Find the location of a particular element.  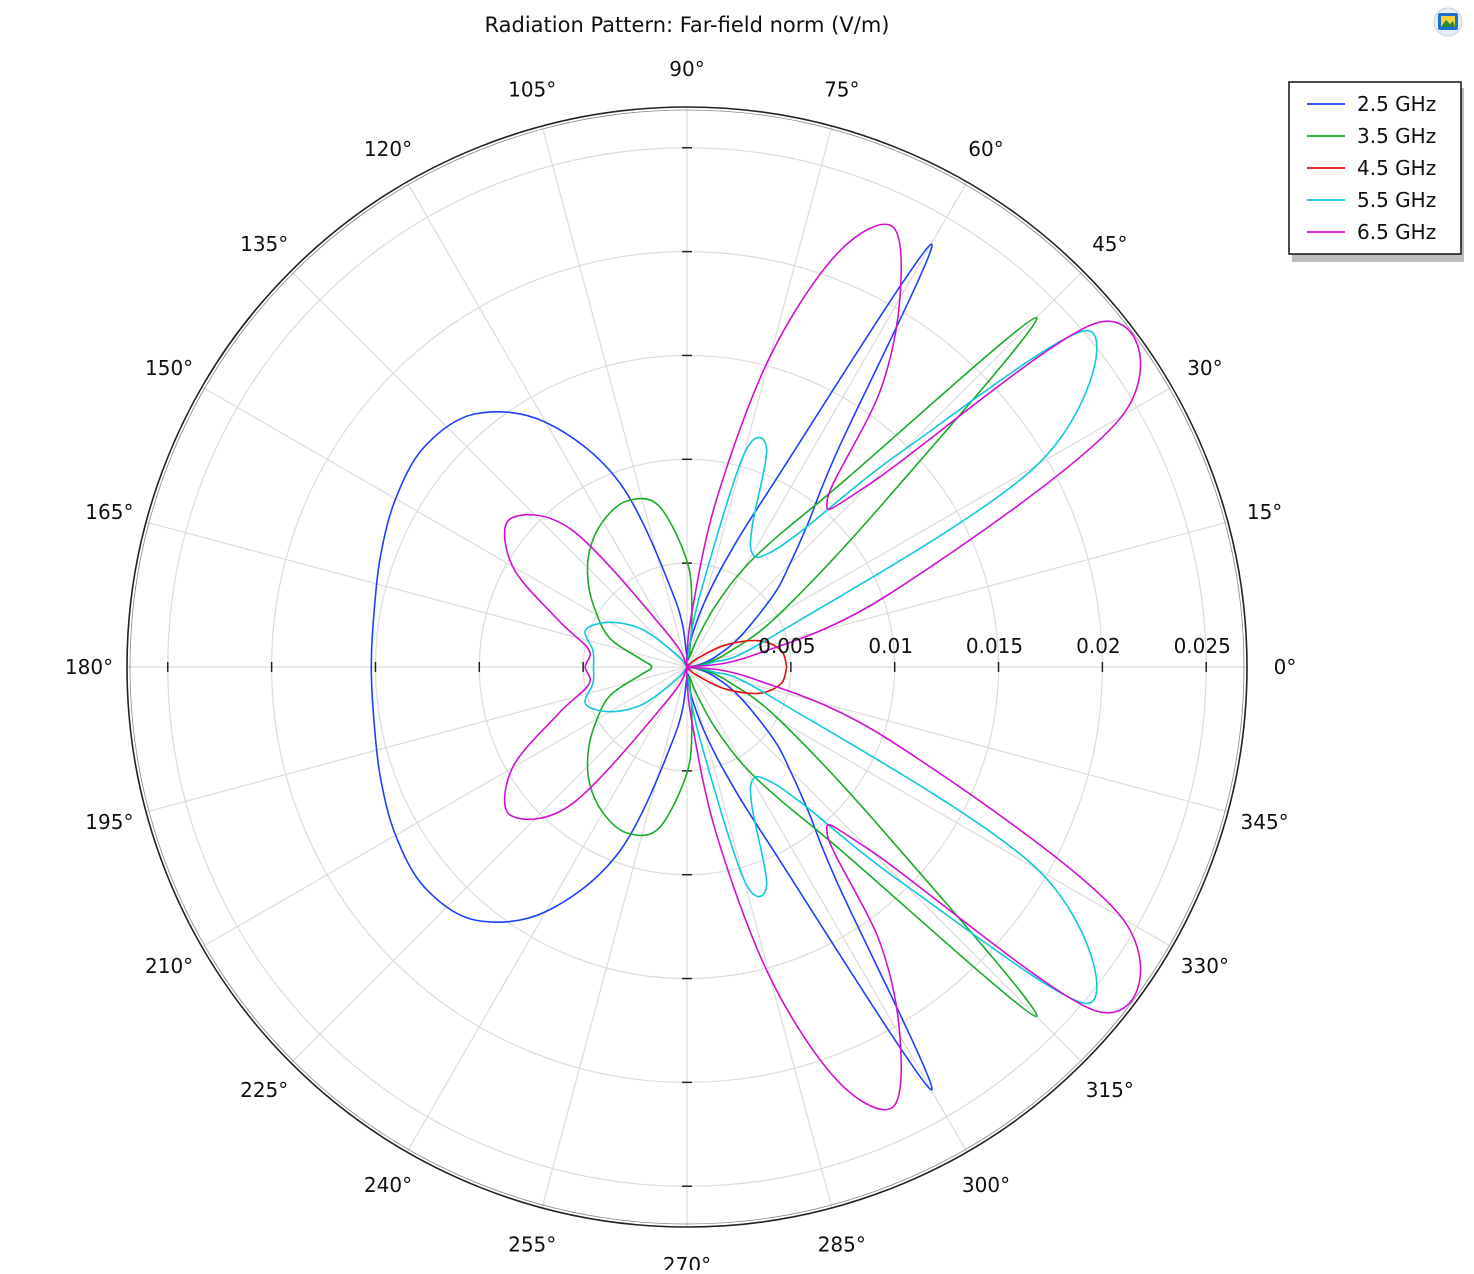

legend-label: 4.5 GHz is located at coordinates (1396, 168).